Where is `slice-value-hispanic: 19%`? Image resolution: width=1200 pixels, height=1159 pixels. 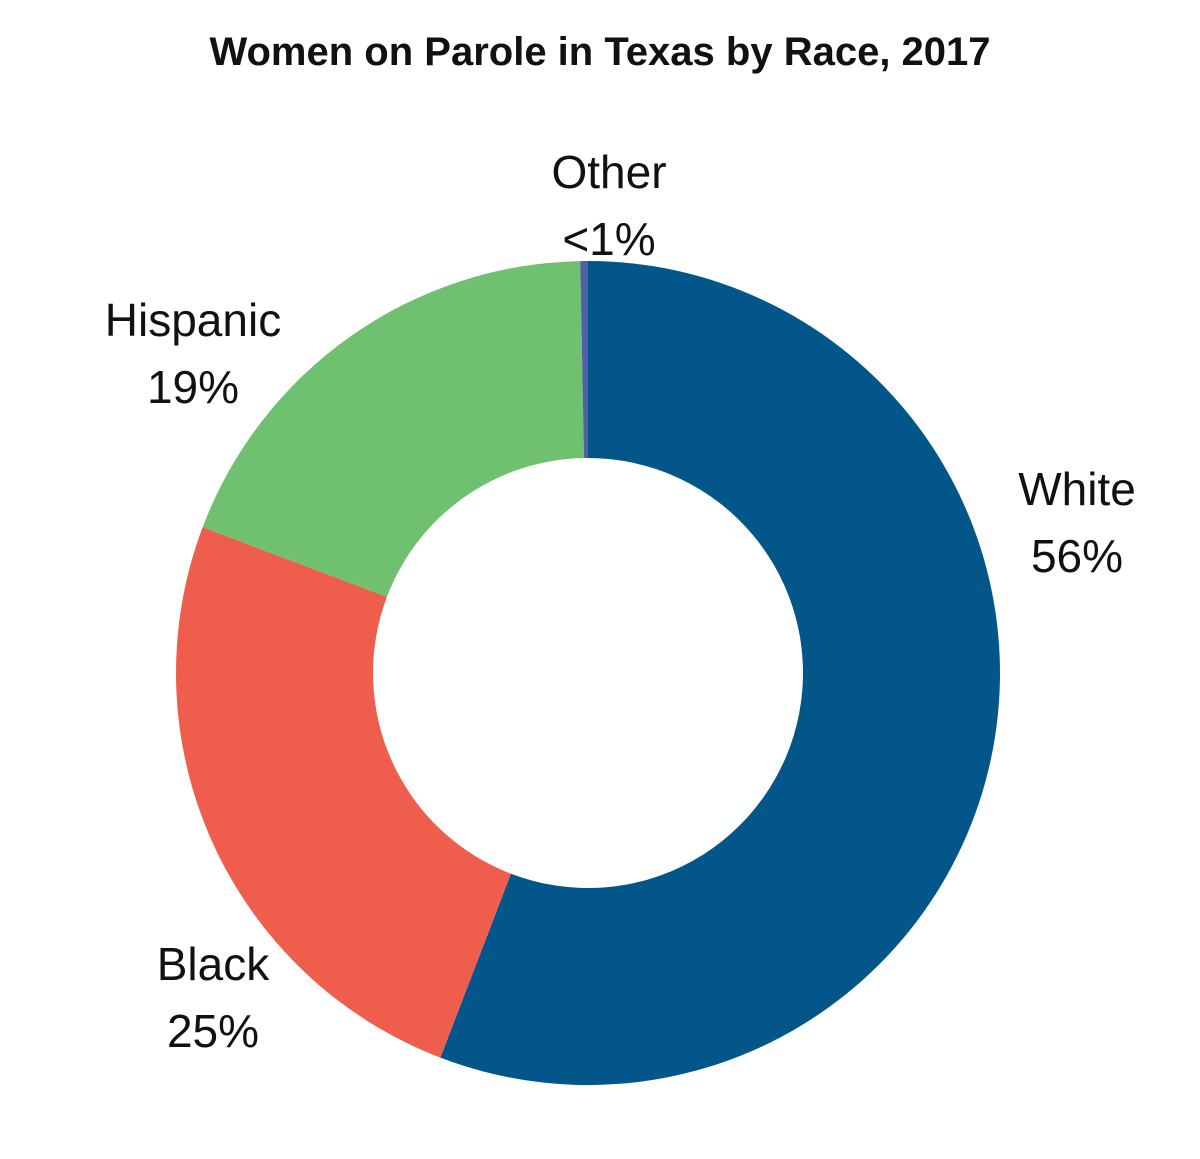 slice-value-hispanic: 19% is located at coordinates (193, 387).